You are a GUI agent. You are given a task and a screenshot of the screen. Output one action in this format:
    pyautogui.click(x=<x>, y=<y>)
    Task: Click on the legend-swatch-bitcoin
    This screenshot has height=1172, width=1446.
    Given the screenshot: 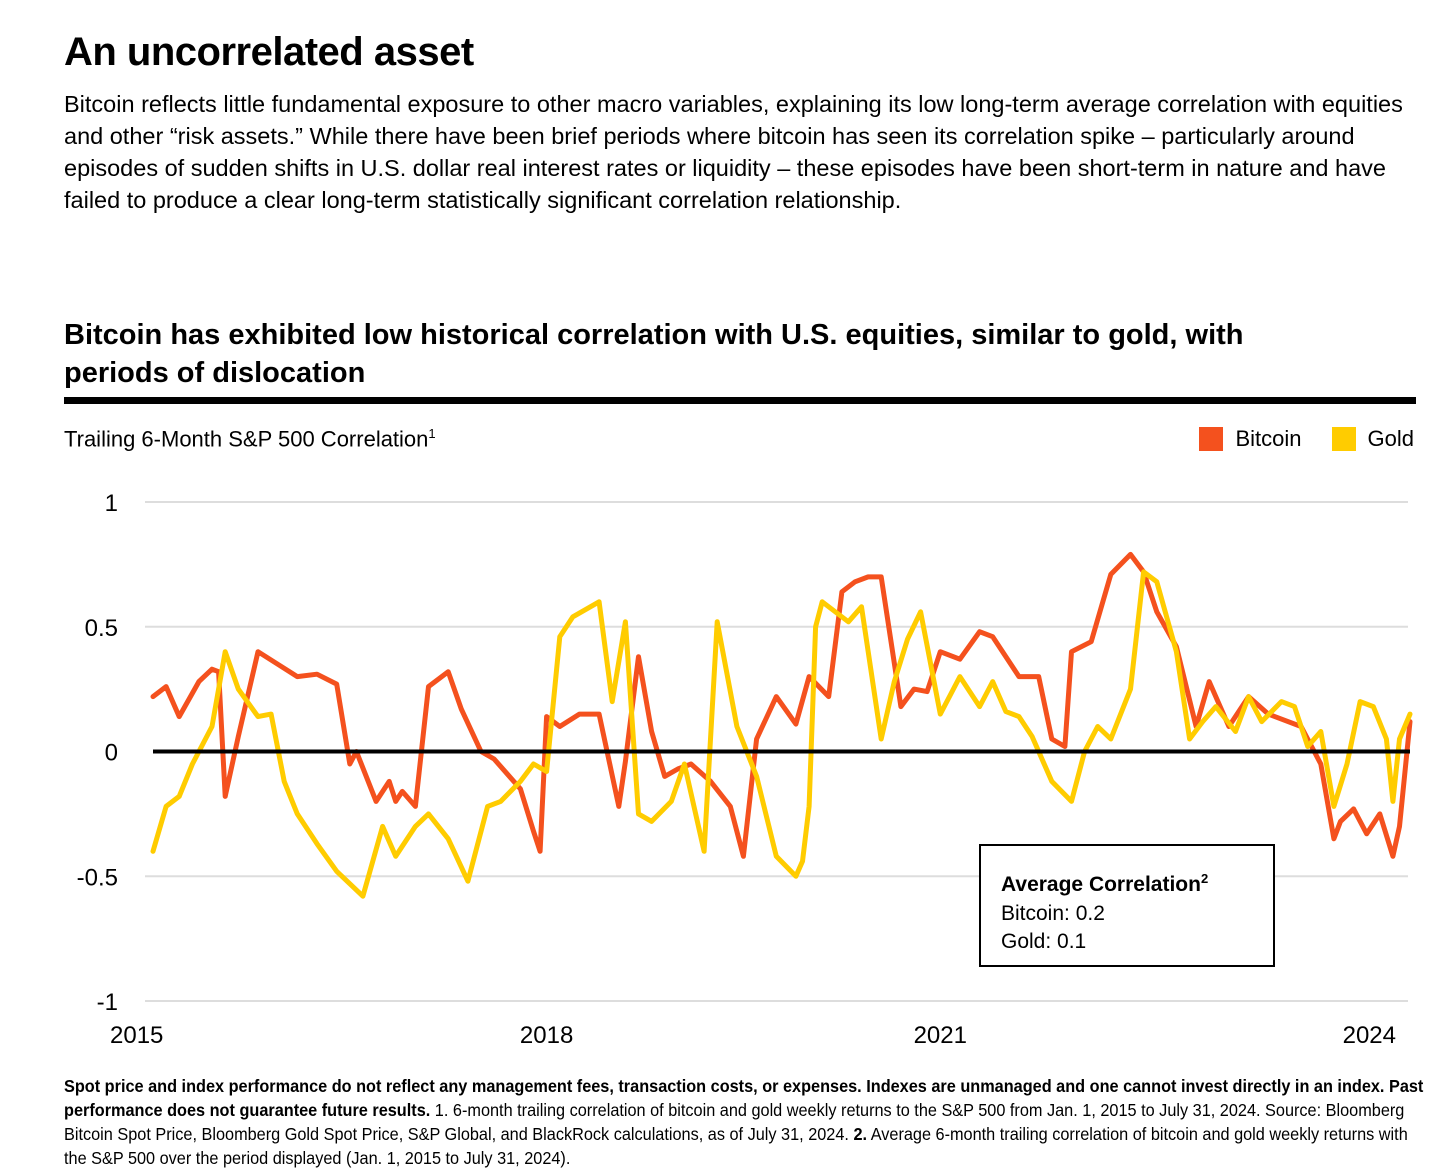 What is the action you would take?
    pyautogui.click(x=1211, y=439)
    